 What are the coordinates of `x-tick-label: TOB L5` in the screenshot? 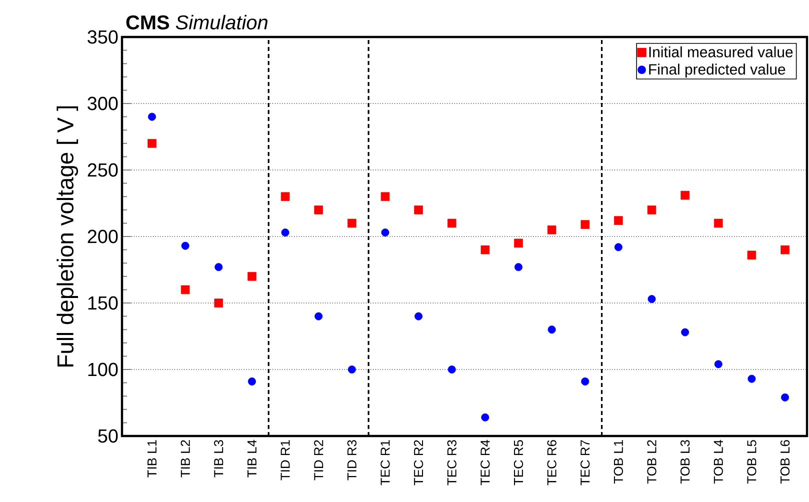 It's located at (751, 462).